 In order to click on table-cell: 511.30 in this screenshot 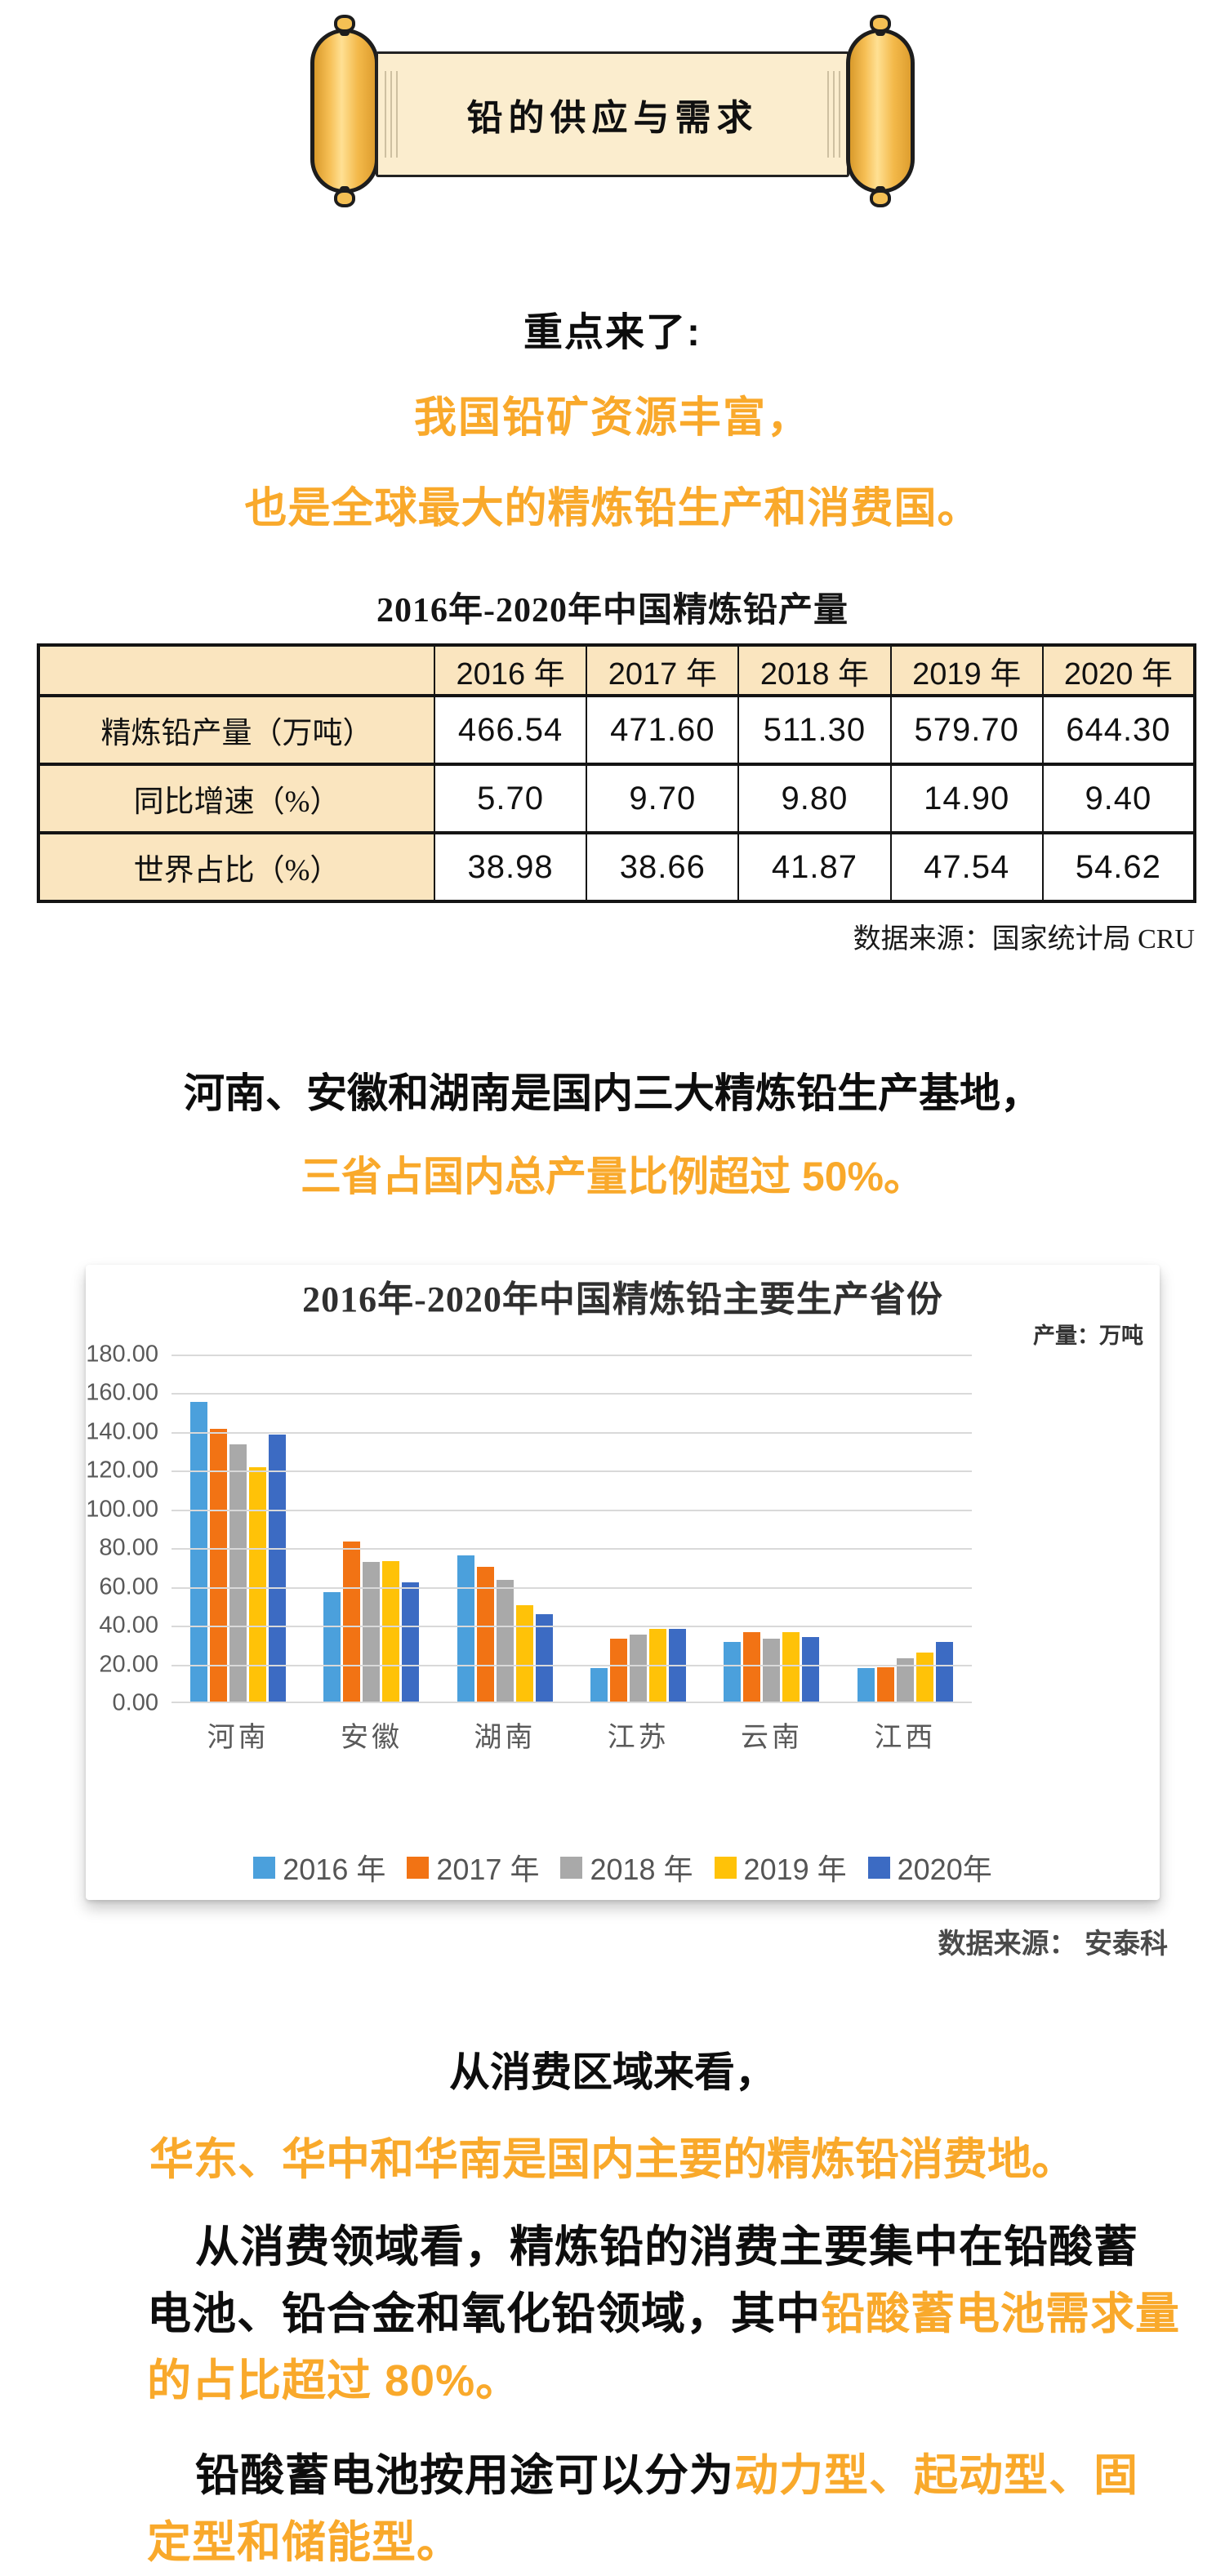, I will do `click(814, 730)`.